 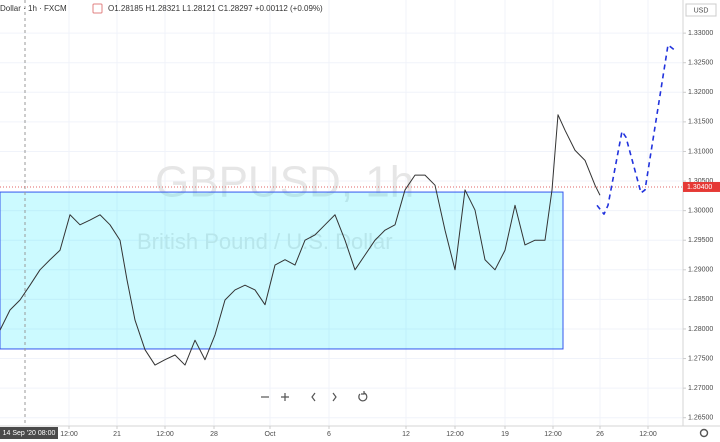 I want to click on currency-label: USD, so click(x=701, y=10).